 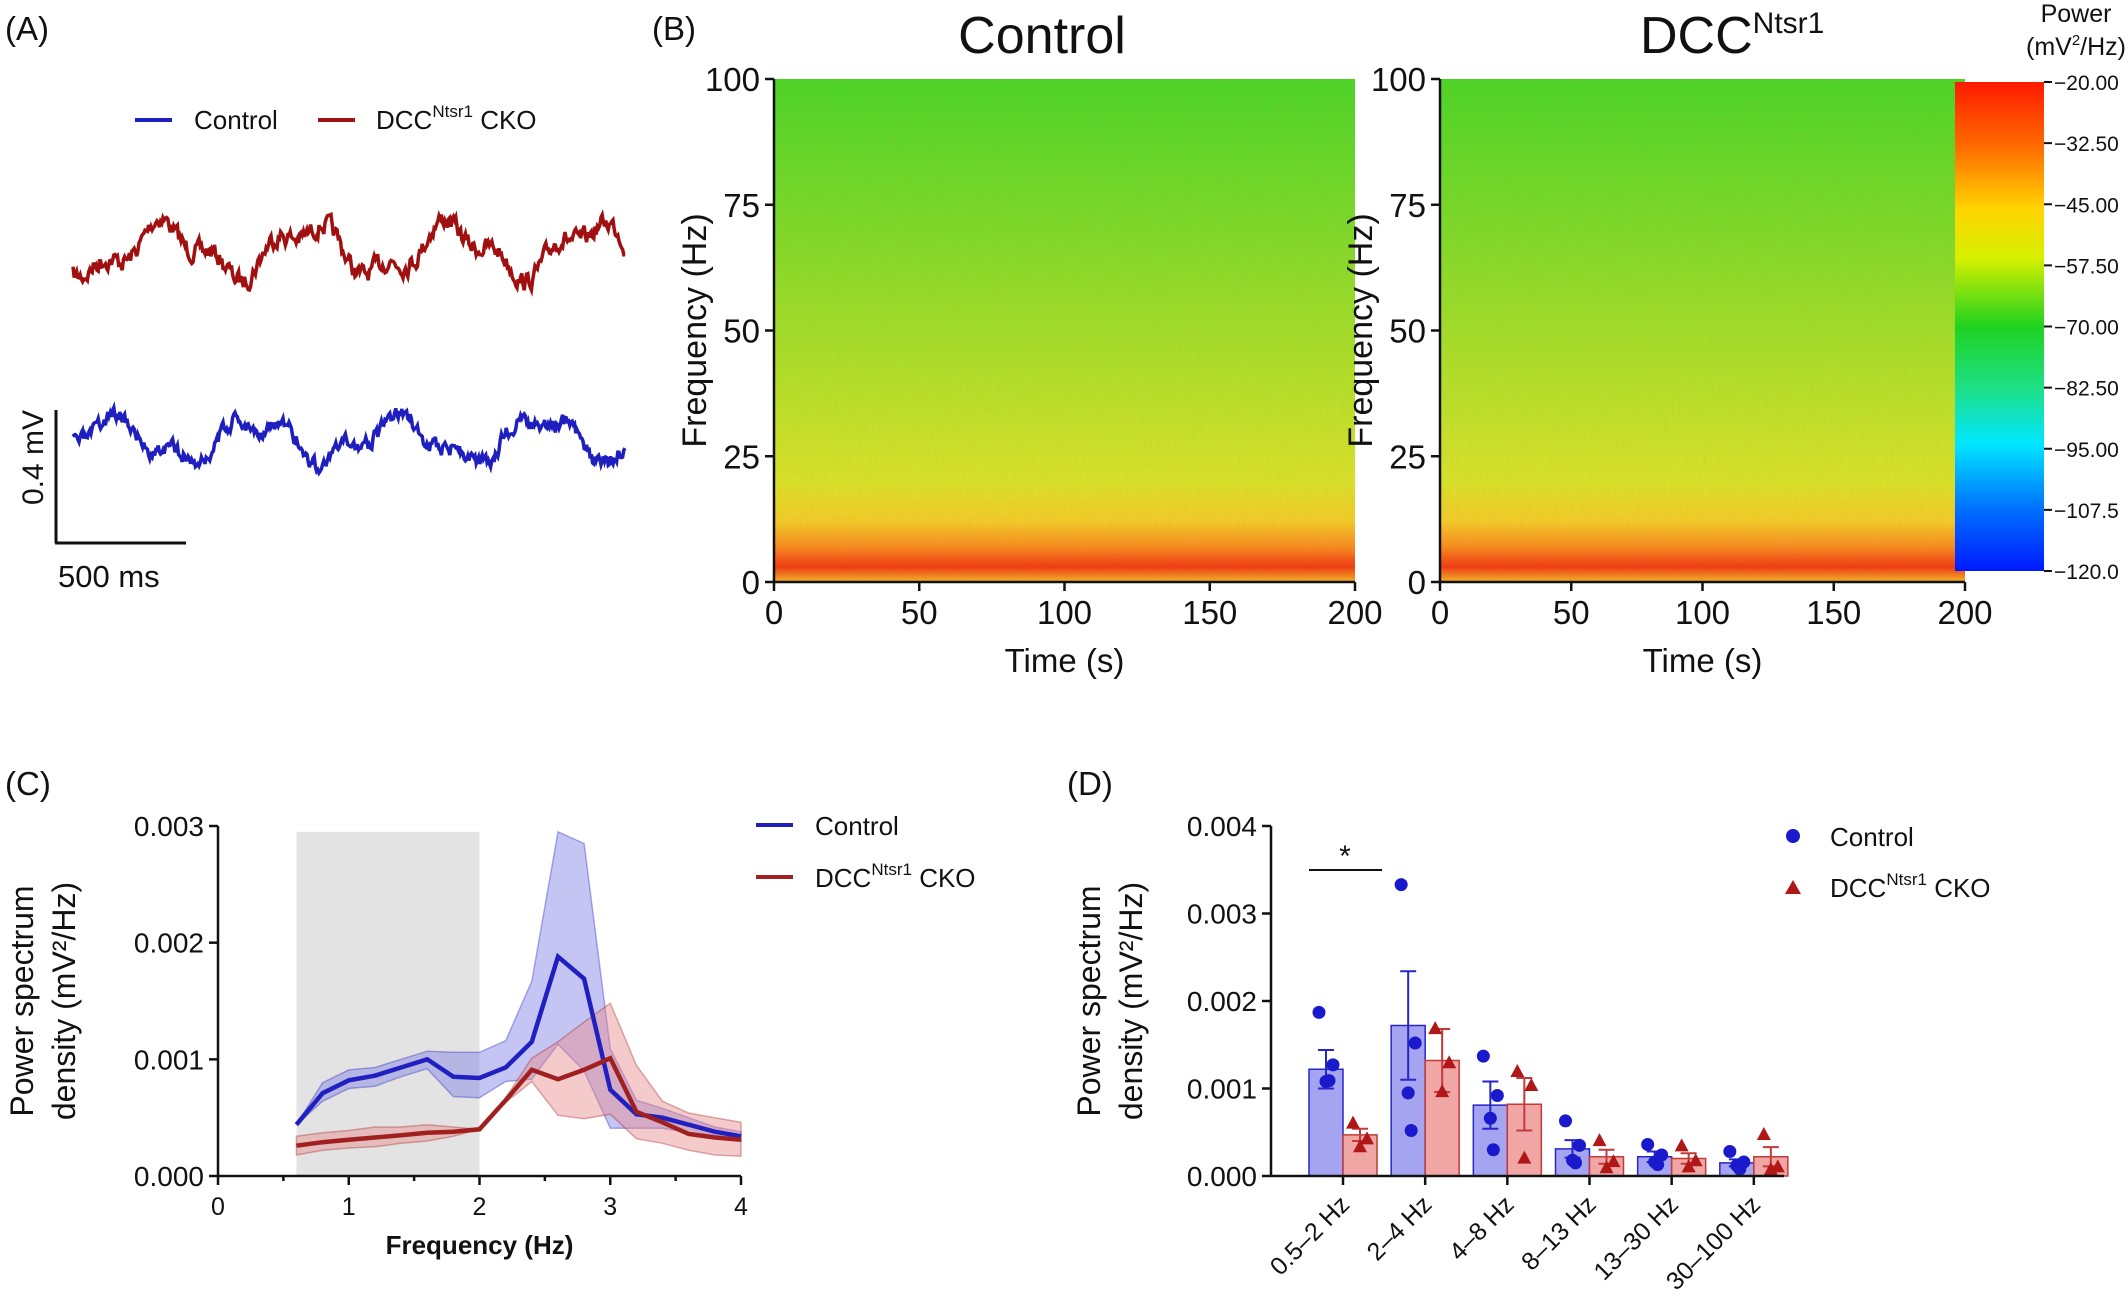 I want to click on bar-category-label: 8–13 Hz, so click(x=1559, y=1233).